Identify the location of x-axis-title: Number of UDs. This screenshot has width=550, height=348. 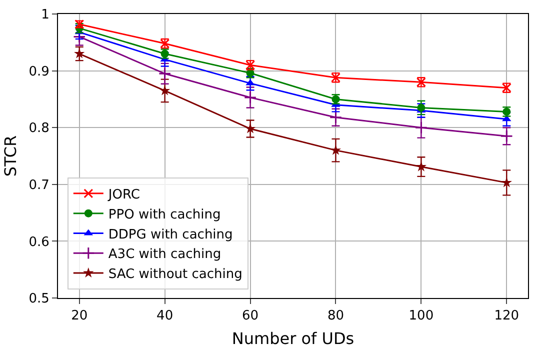
(293, 338).